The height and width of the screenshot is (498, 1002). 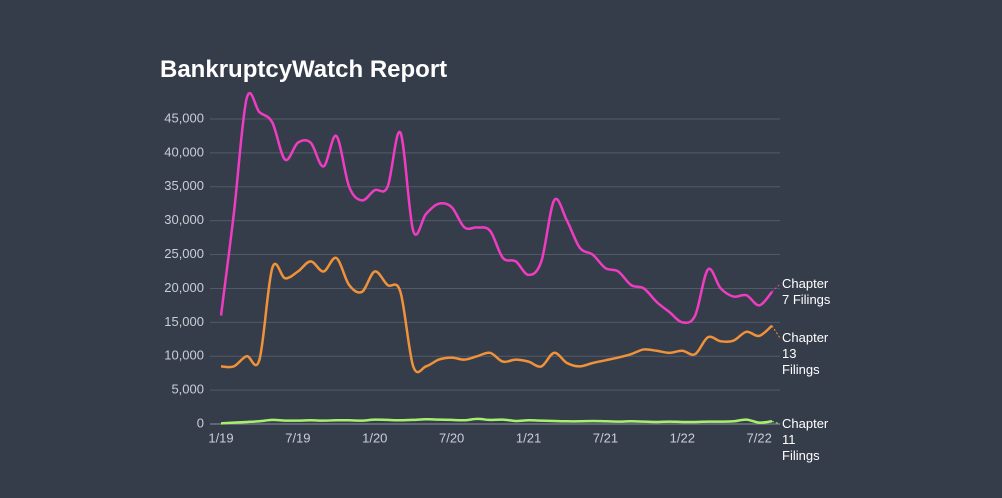 What do you see at coordinates (184, 219) in the screenshot?
I see `y-tick-label: 30,000` at bounding box center [184, 219].